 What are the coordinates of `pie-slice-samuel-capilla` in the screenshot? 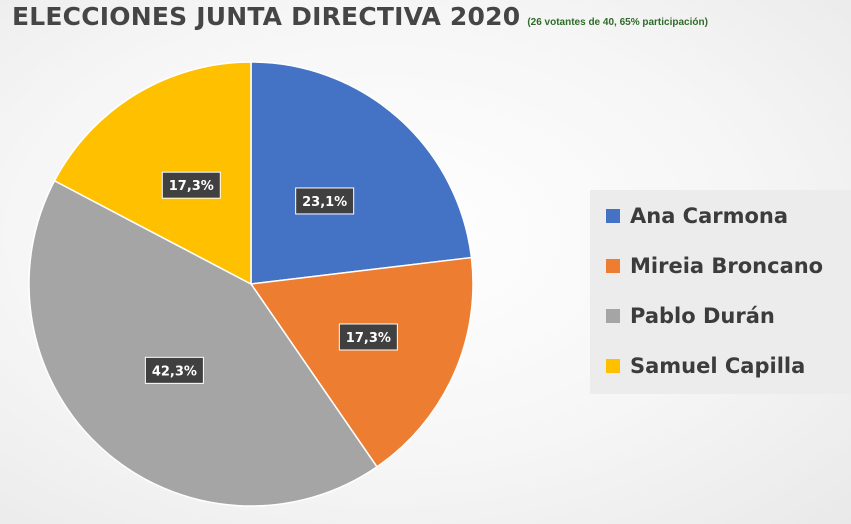 It's located at (152, 173).